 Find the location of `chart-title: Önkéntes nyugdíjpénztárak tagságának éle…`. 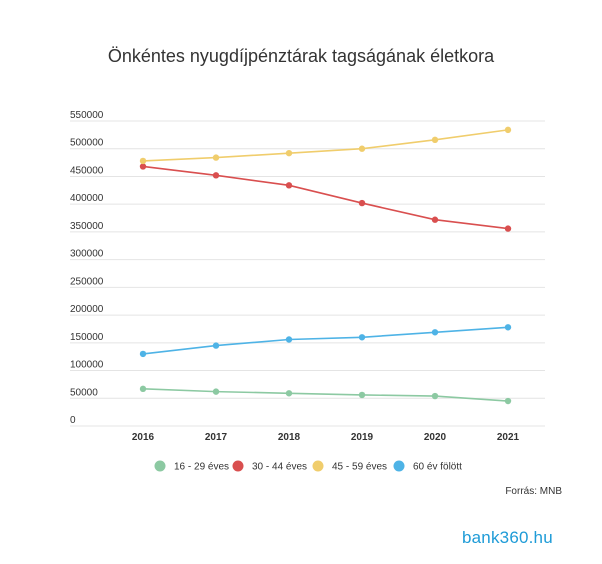

chart-title: Önkéntes nyugdíjpénztárak tagságának éle… is located at coordinates (301, 56).